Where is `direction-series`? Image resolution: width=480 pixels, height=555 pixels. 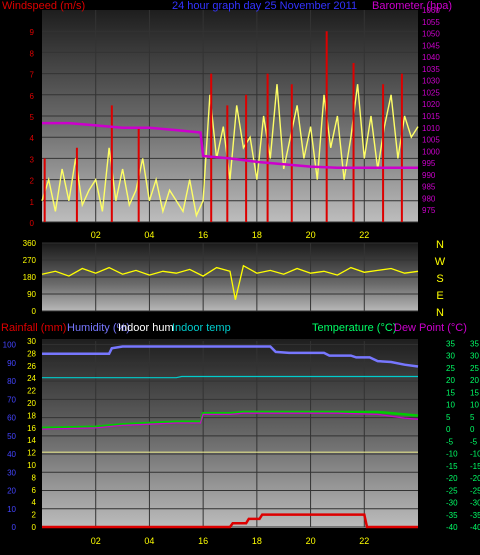
direction-series is located at coordinates (230, 282).